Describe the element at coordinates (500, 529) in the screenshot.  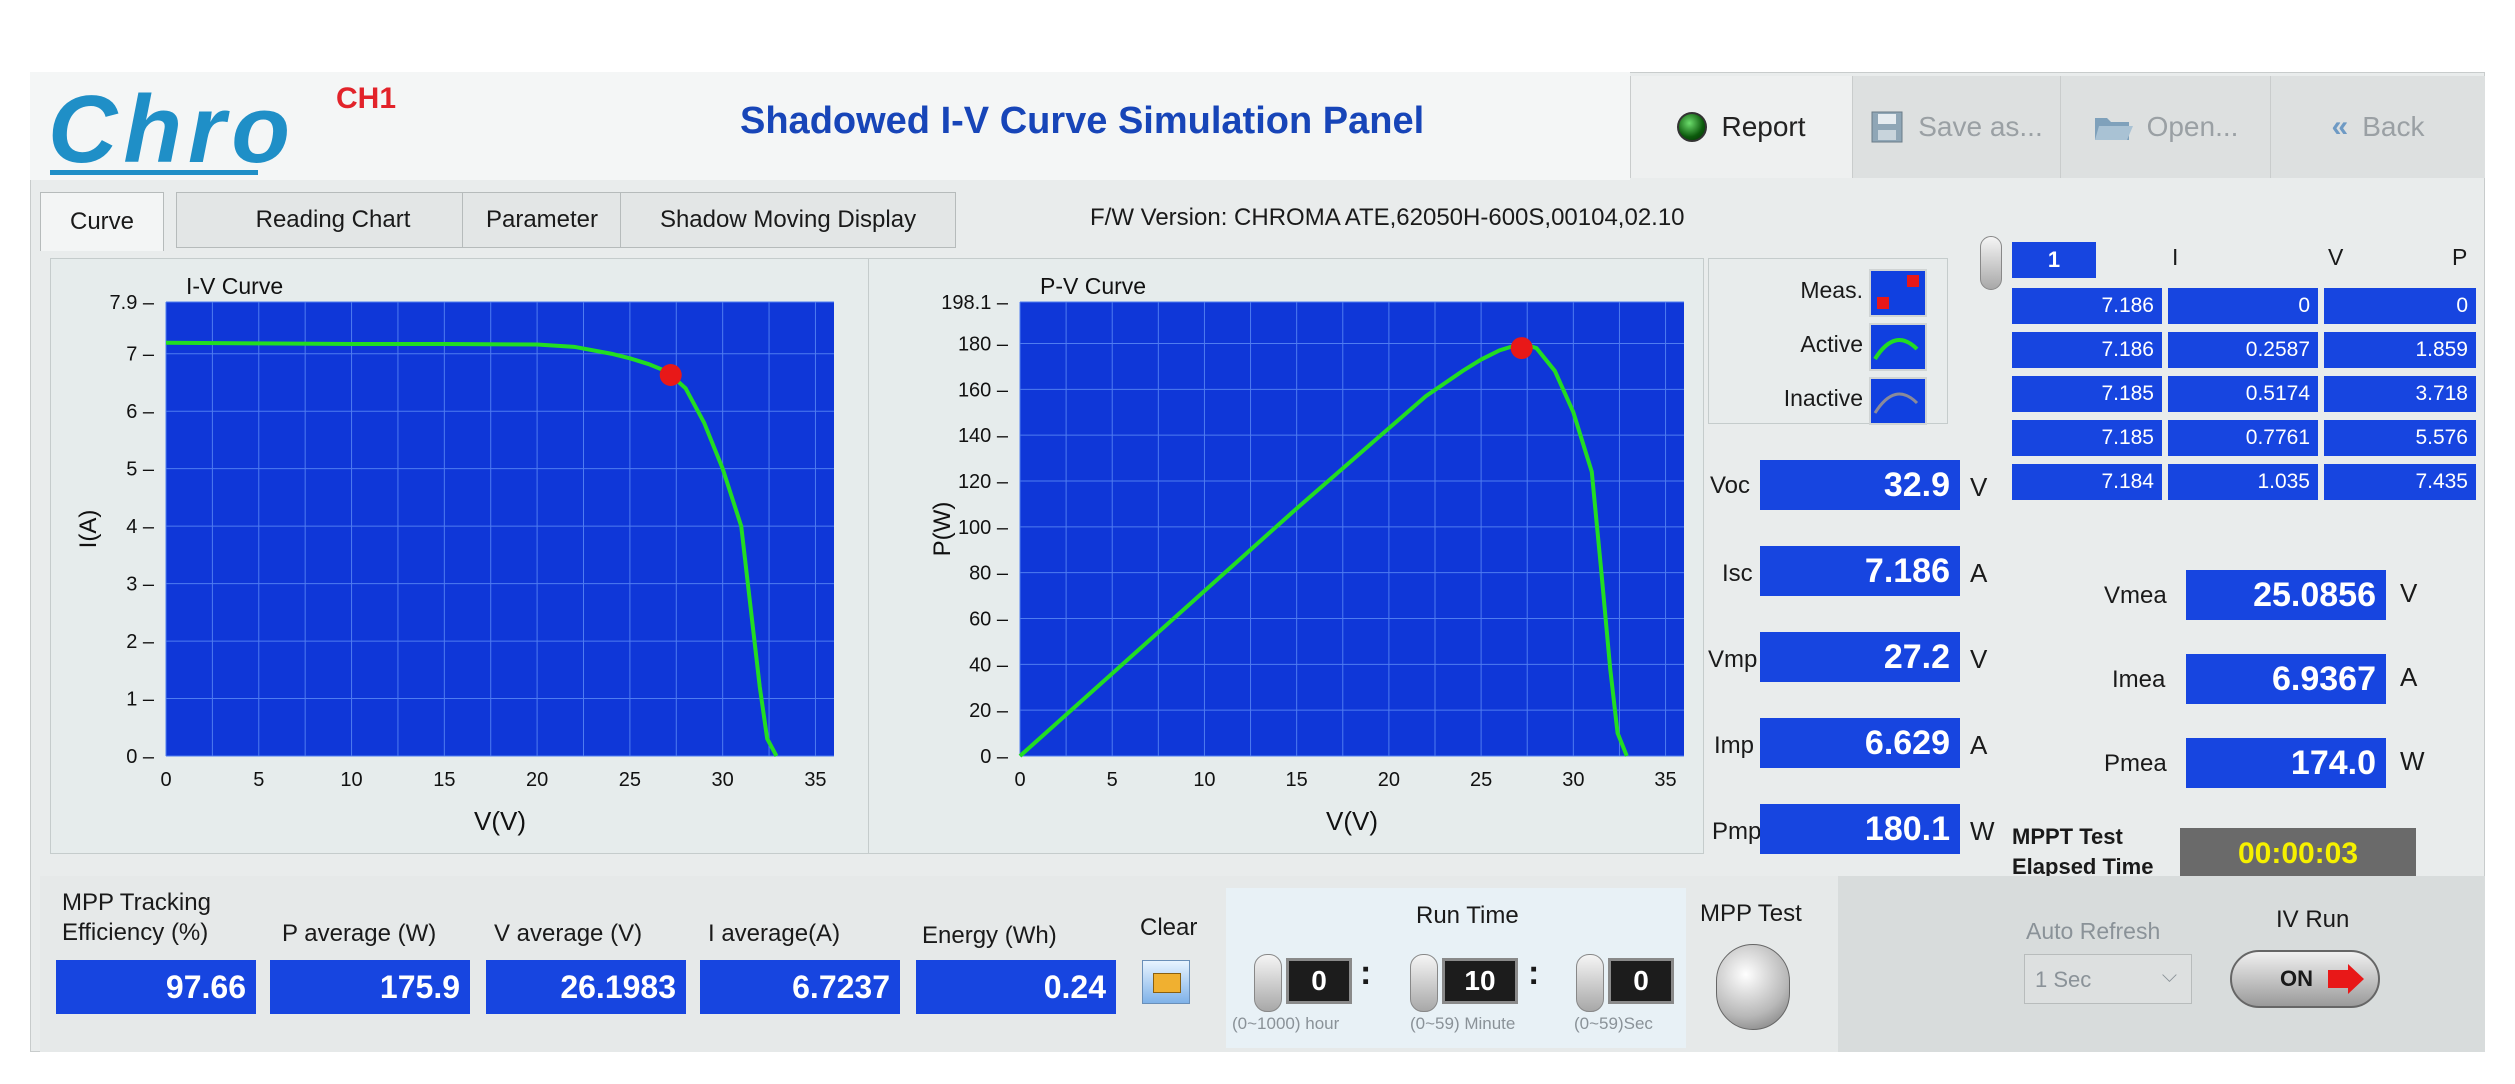
I see `iv-plot-area` at that location.